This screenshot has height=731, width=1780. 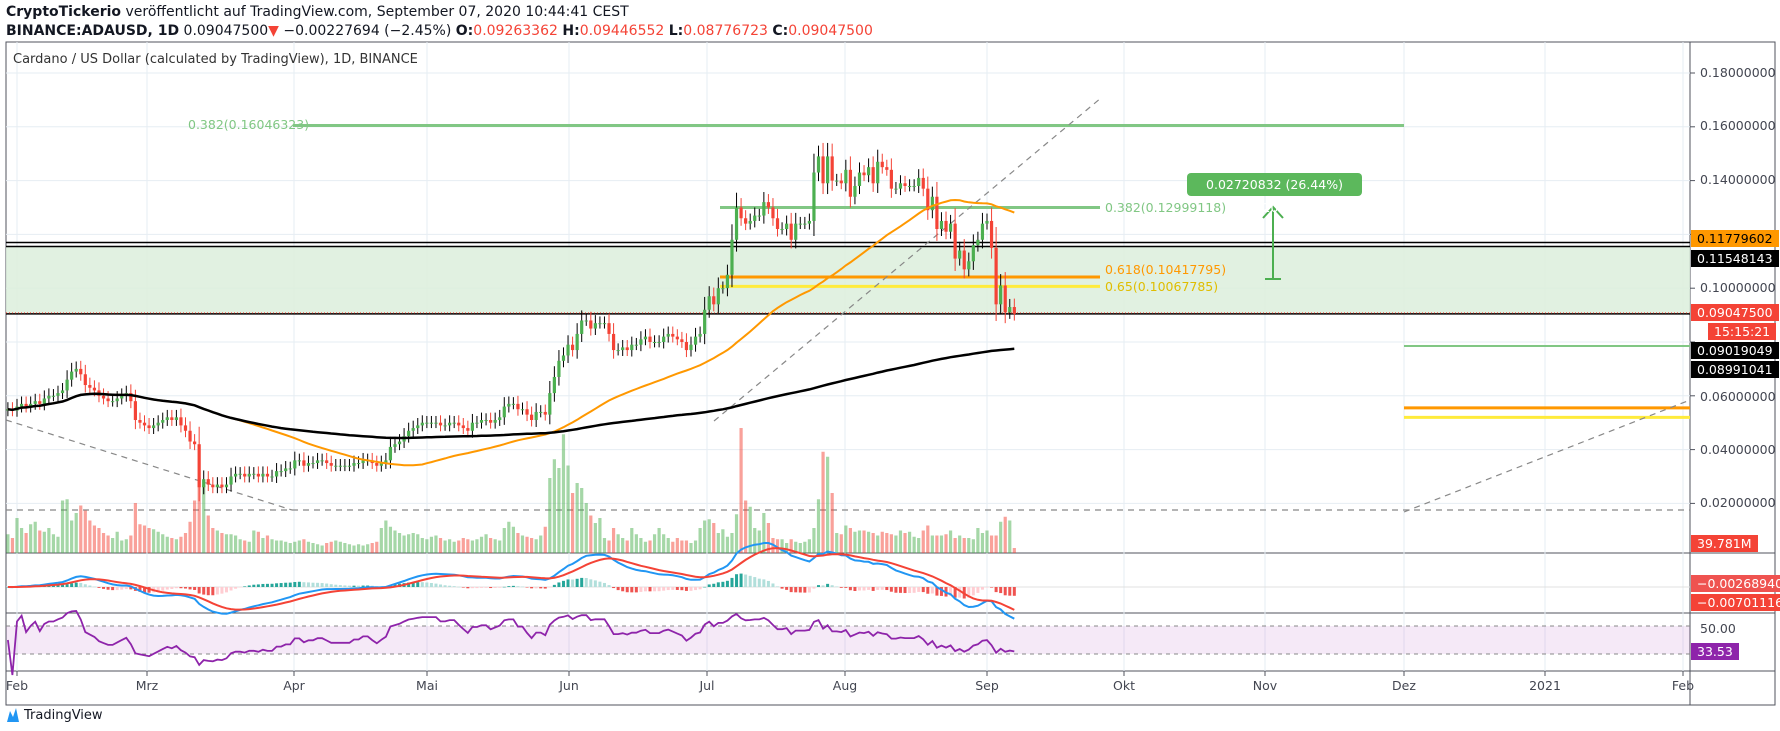 I want to click on arrow-up-icon, so click(x=1273, y=212).